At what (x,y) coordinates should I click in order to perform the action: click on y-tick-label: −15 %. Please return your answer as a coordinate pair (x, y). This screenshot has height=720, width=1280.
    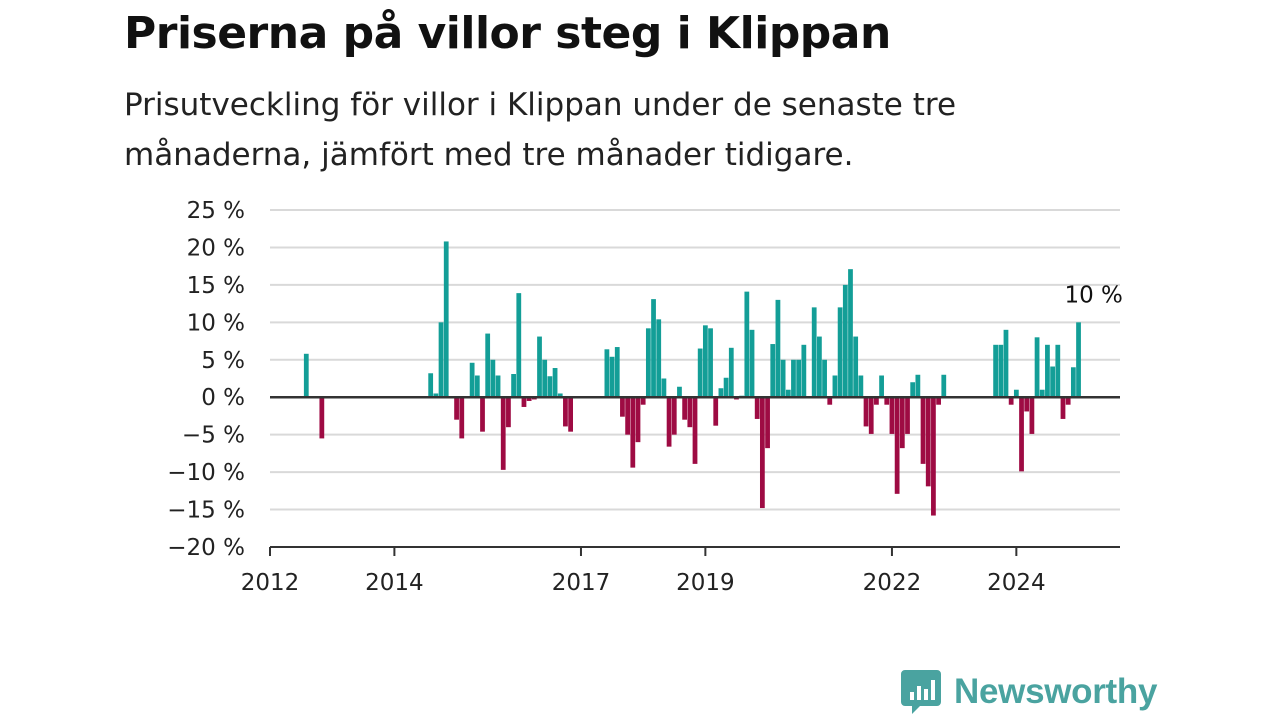
    Looking at the image, I should click on (206, 511).